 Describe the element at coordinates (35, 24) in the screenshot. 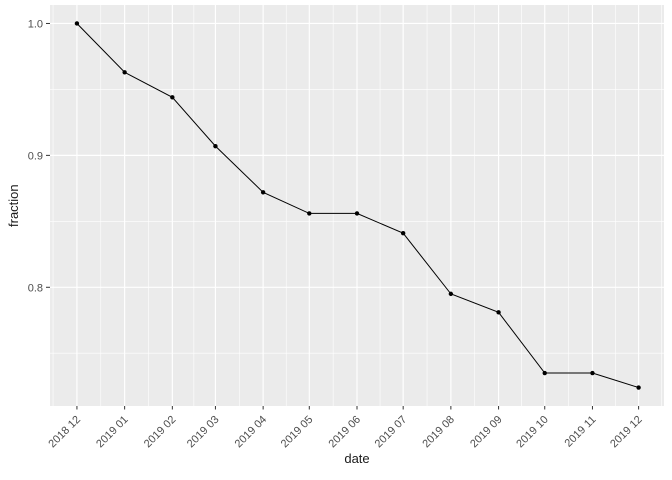

I see `y-tick-label: 1.0` at that location.